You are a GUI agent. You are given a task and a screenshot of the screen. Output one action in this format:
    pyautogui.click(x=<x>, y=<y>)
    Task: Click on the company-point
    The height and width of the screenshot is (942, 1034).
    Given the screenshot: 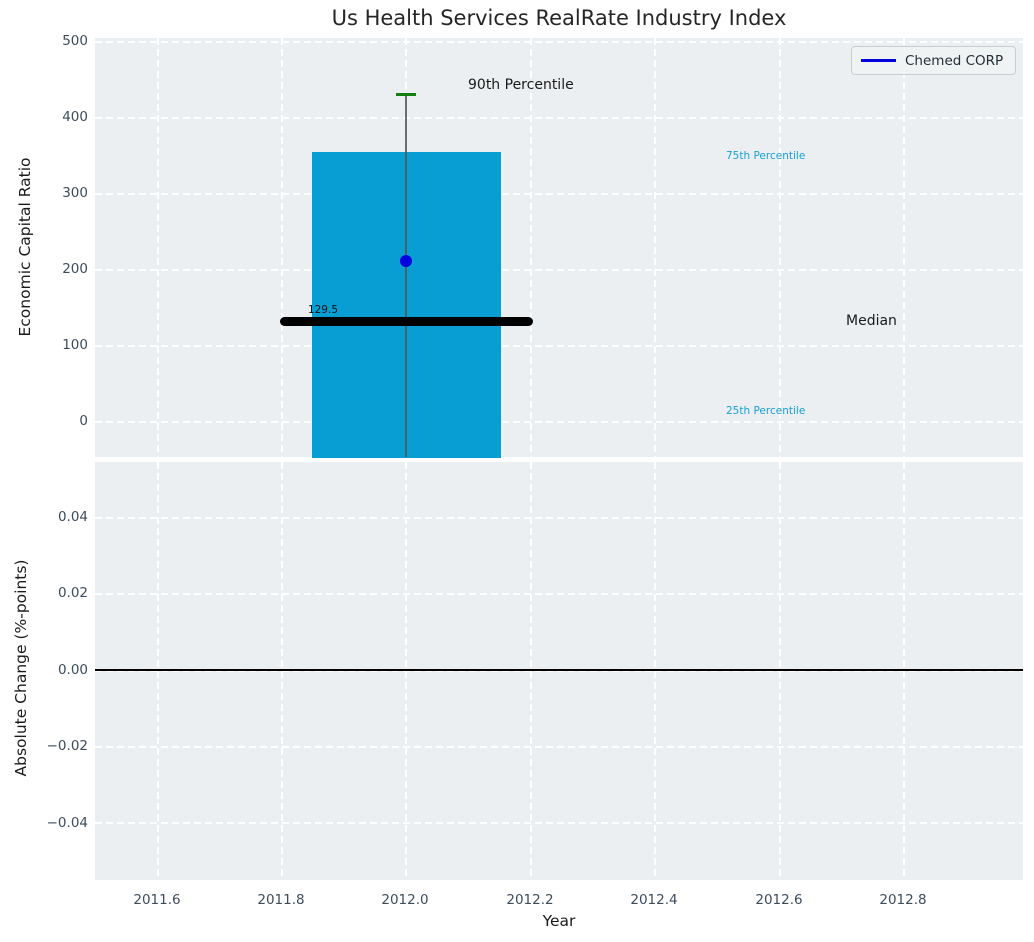 What is the action you would take?
    pyautogui.click(x=406, y=261)
    